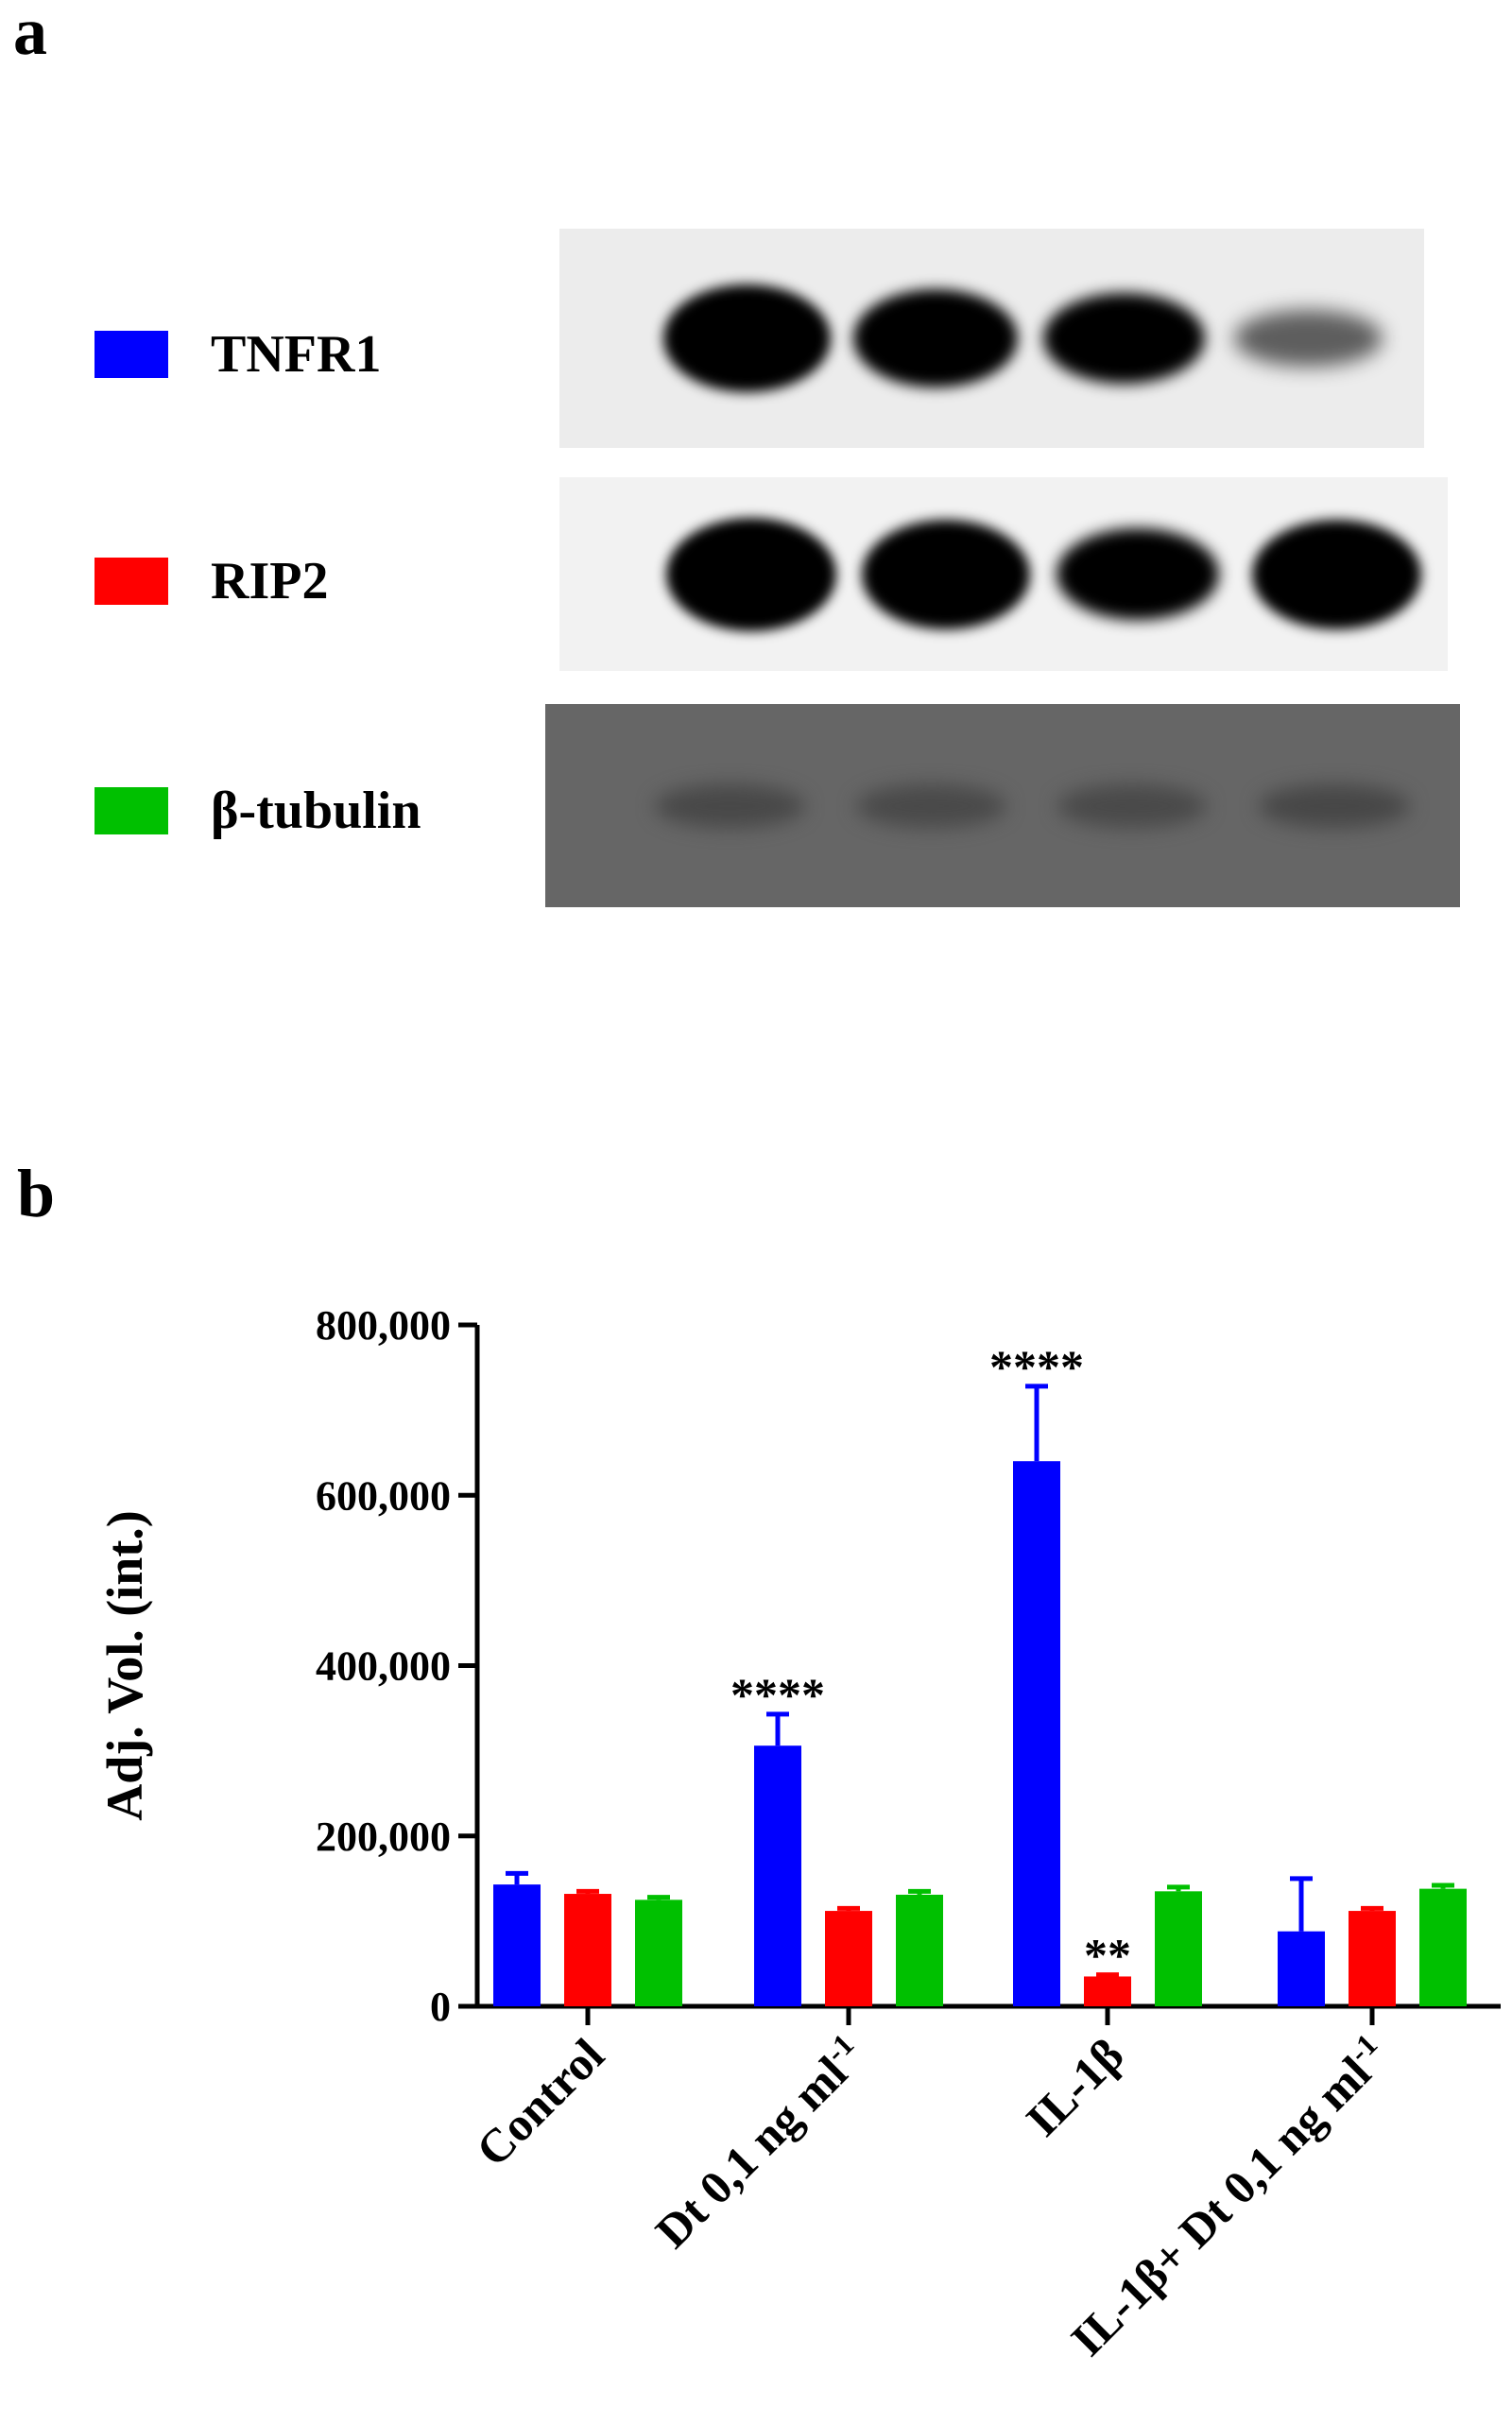 Image resolution: width=1512 pixels, height=2424 pixels. I want to click on y-tick-label: 800,000, so click(383, 1325).